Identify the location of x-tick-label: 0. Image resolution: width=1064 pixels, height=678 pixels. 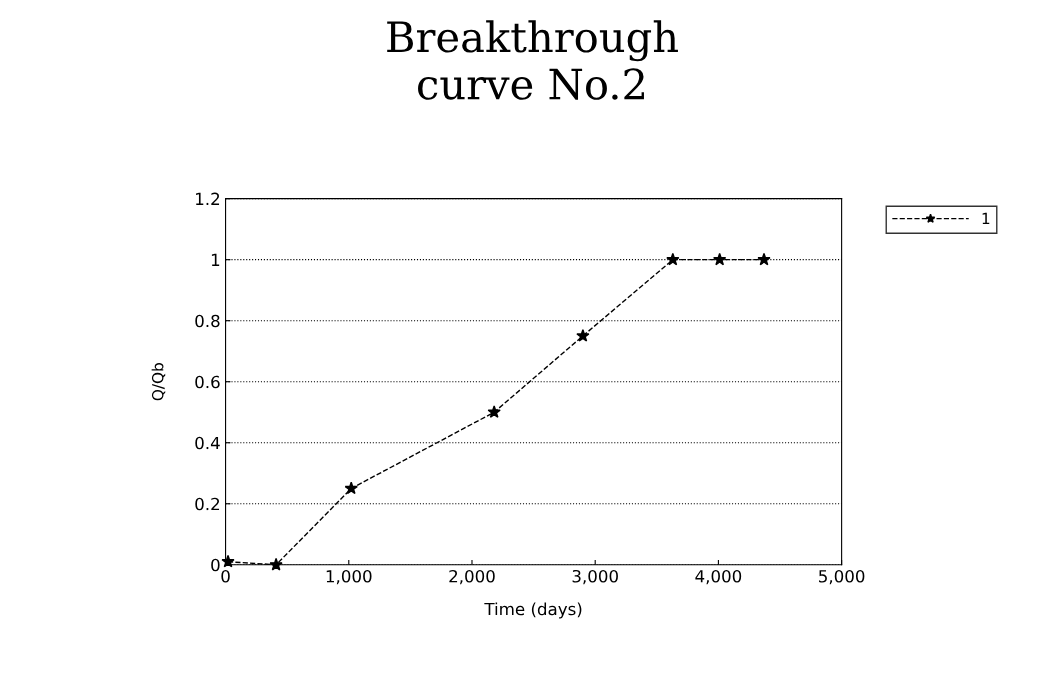
(225, 576).